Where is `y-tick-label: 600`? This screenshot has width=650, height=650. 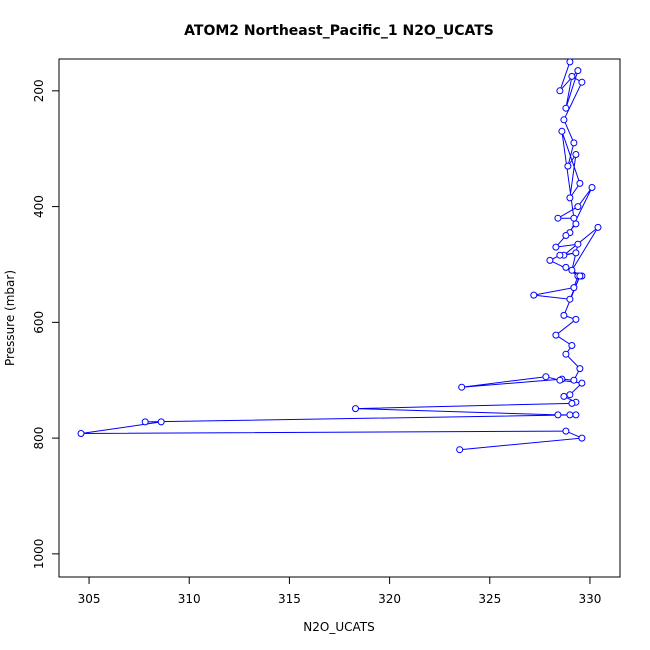 y-tick-label: 600 is located at coordinates (39, 322).